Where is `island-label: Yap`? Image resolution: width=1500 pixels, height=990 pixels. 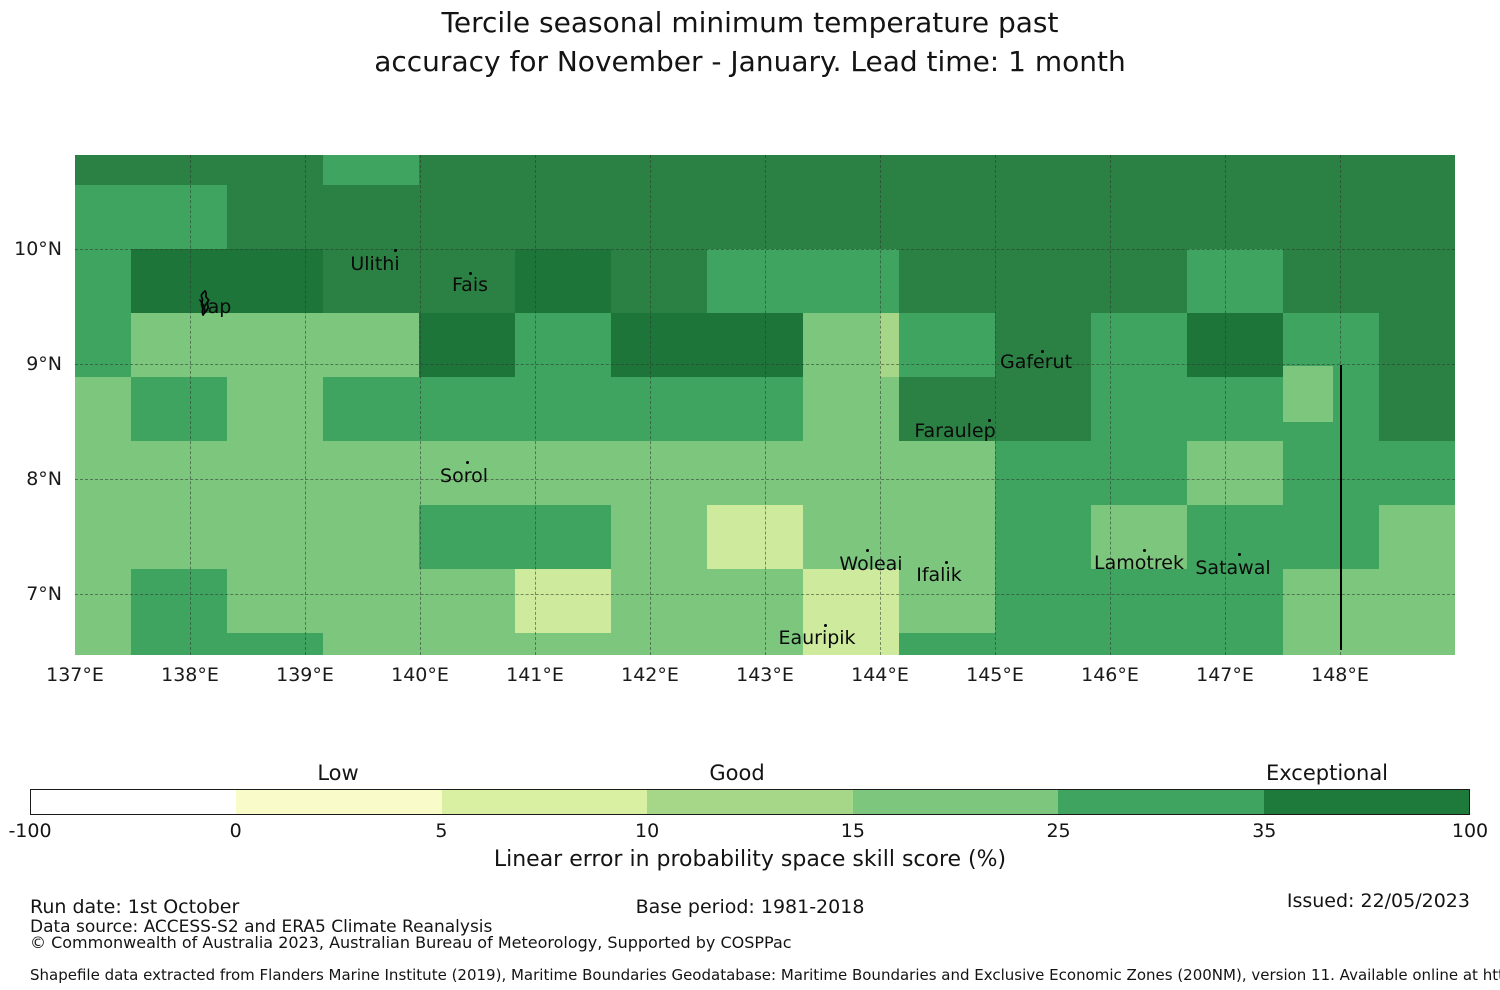 island-label: Yap is located at coordinates (215, 307).